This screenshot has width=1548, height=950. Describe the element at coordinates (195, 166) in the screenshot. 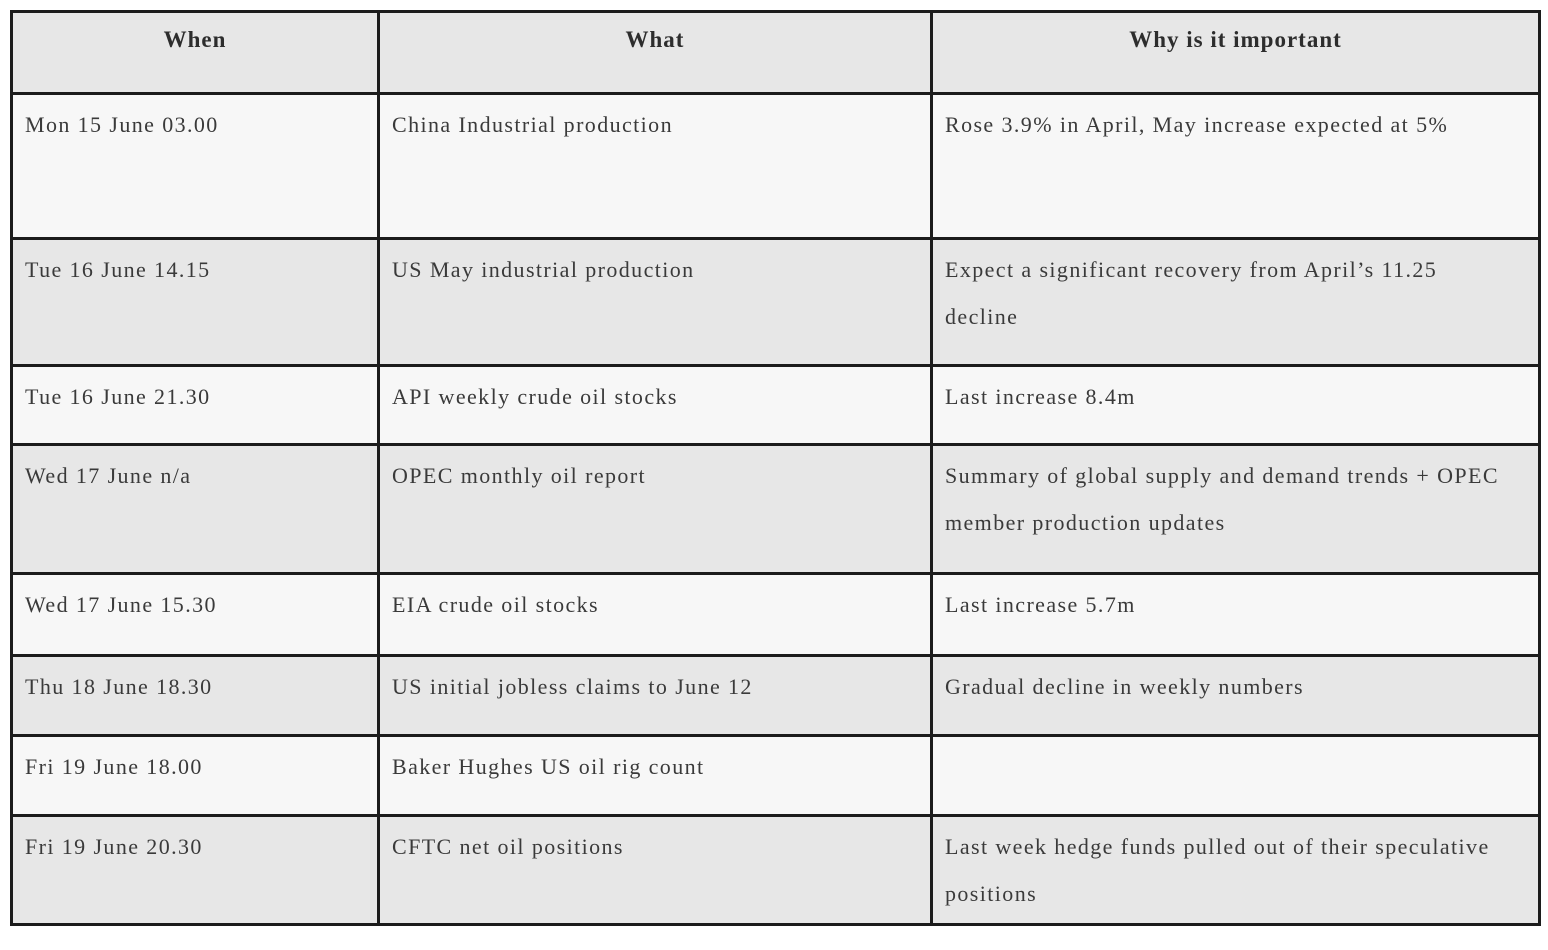

I see `cell-when: Mon 15 June 03.00` at that location.